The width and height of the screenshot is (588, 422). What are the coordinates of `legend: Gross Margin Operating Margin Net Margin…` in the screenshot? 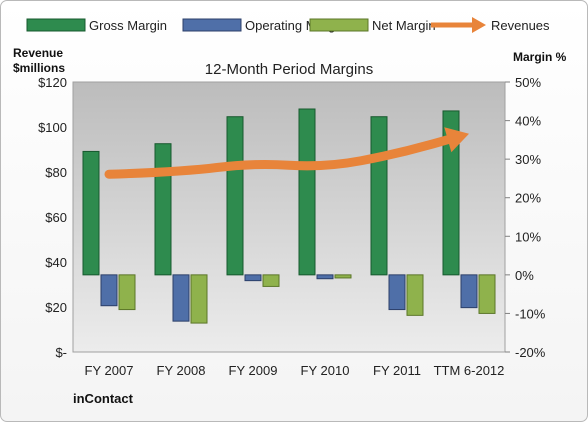 It's located at (288, 25).